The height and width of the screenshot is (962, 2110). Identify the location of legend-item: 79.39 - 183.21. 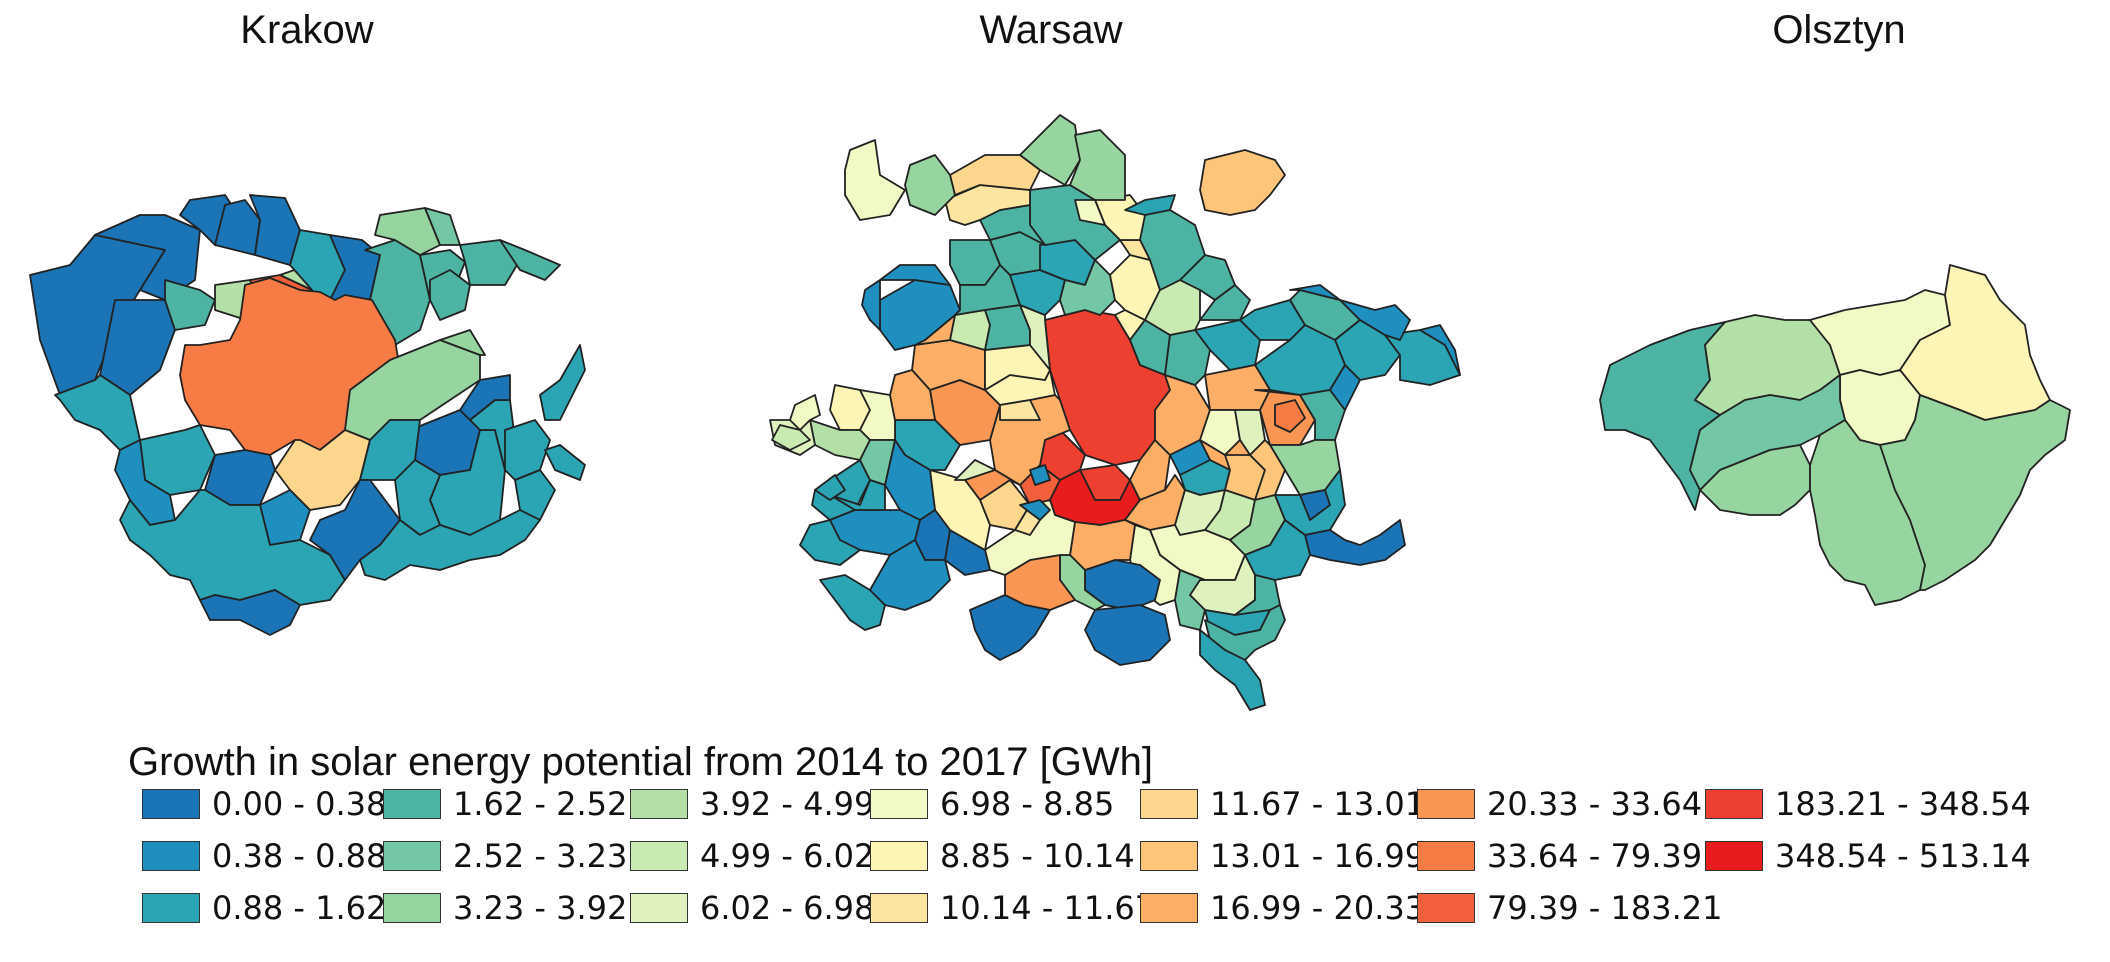
(1569, 908).